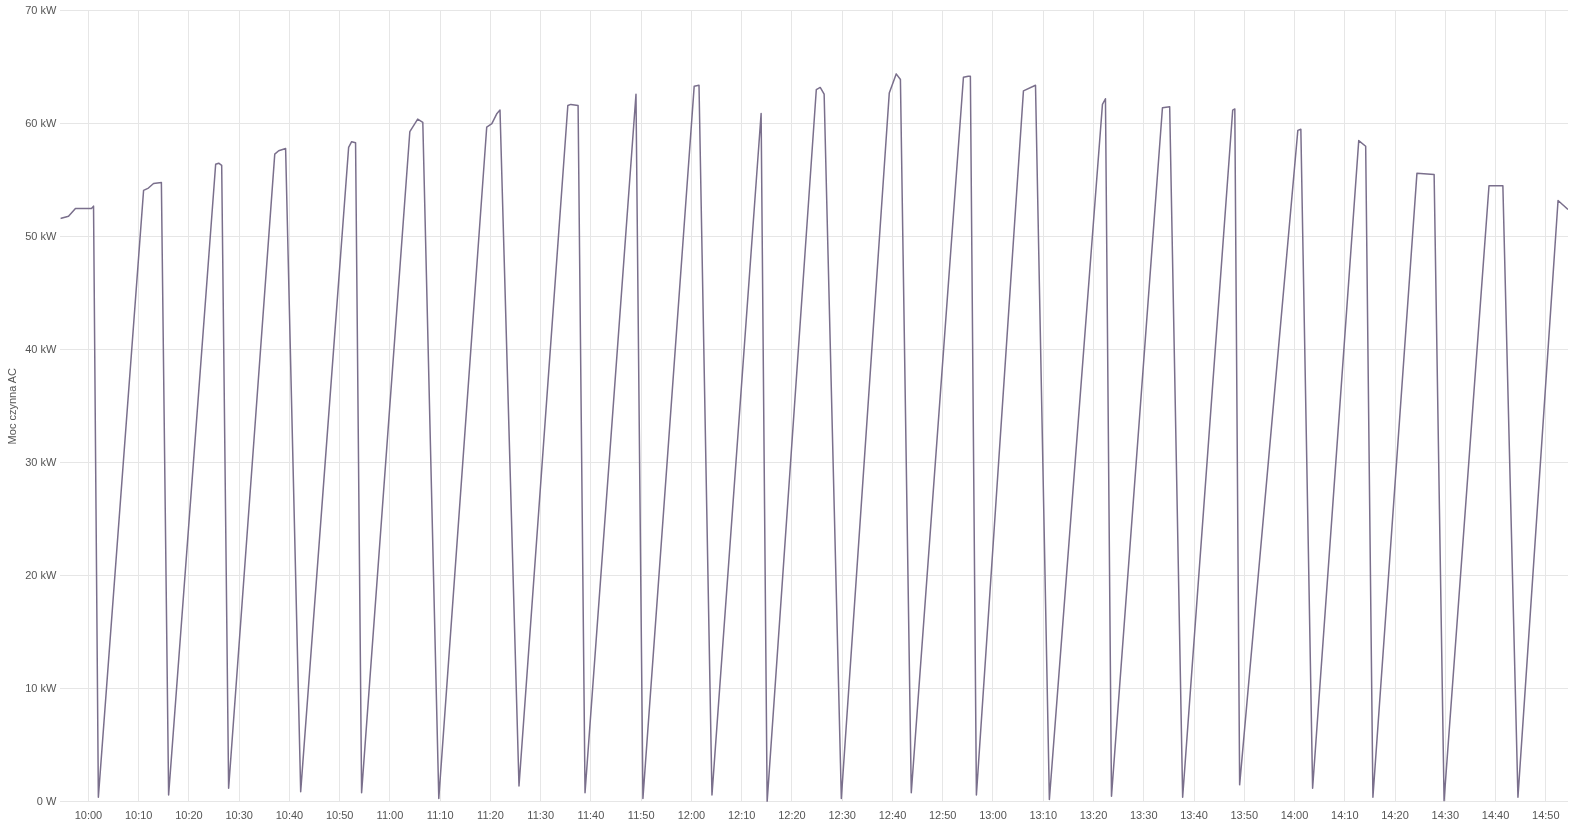 Image resolution: width=1570 pixels, height=835 pixels. I want to click on y-tick-label: 20 kW, so click(41, 574).